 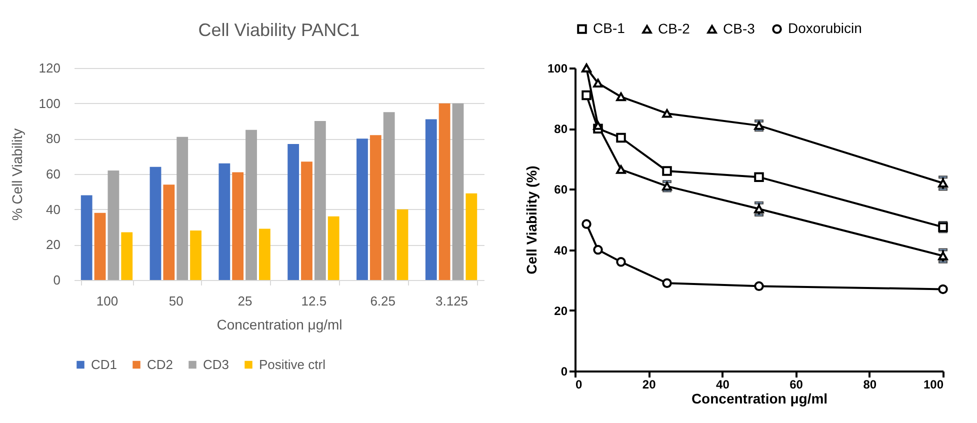 What do you see at coordinates (292, 364) in the screenshot?
I see `legend-label: Positive ctrl` at bounding box center [292, 364].